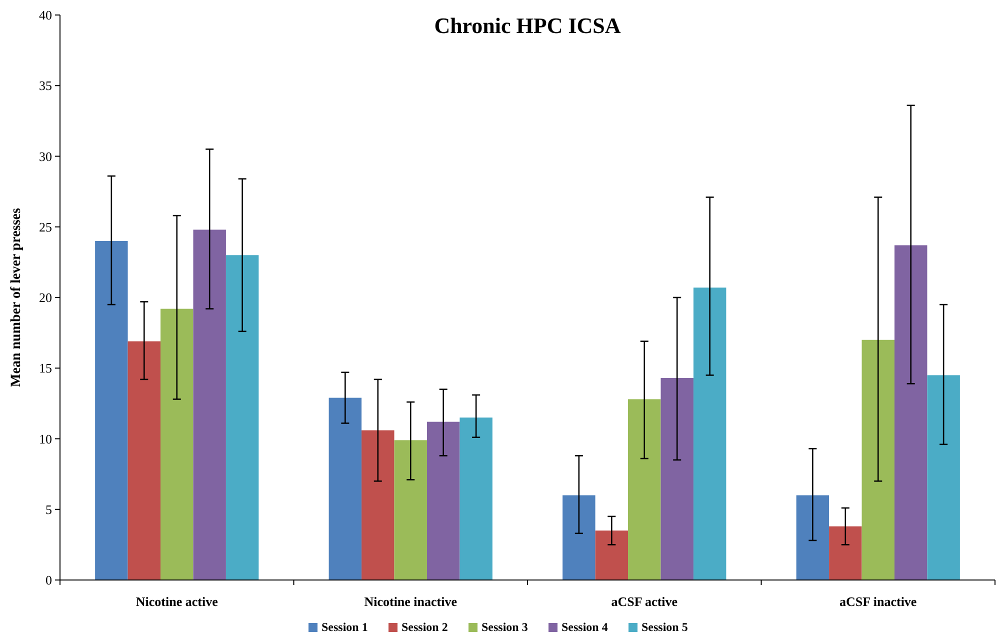 This screenshot has width=997, height=639. What do you see at coordinates (411, 601) in the screenshot?
I see `x-tick-label: Nicotine inactive` at bounding box center [411, 601].